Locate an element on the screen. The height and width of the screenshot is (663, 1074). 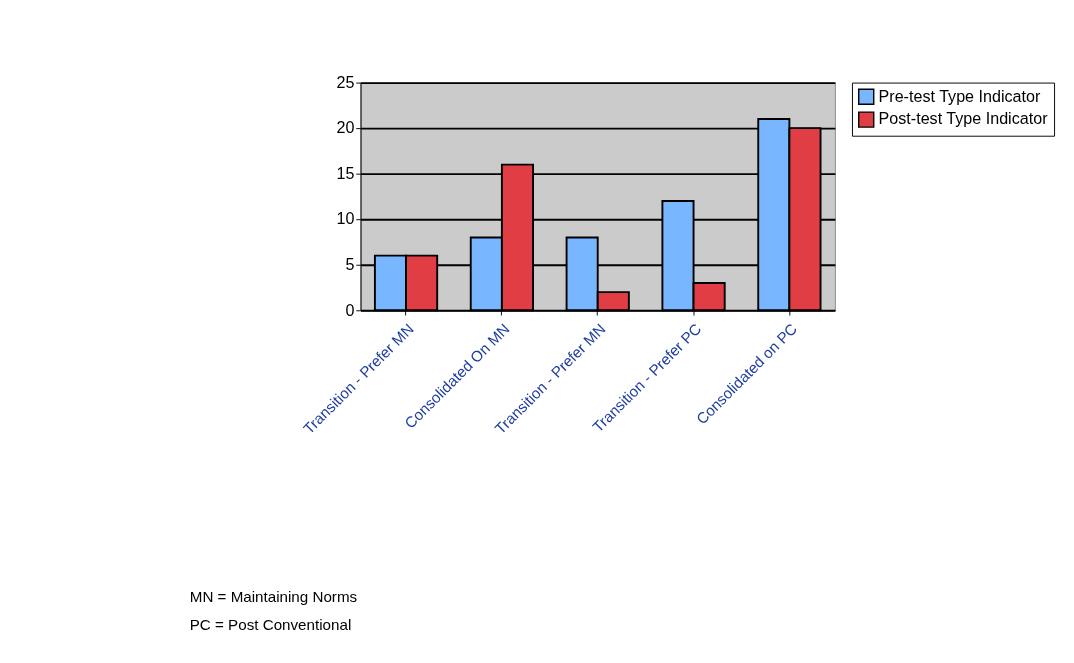
text: MN = Maintaining Norms is located at coordinates (273, 596).